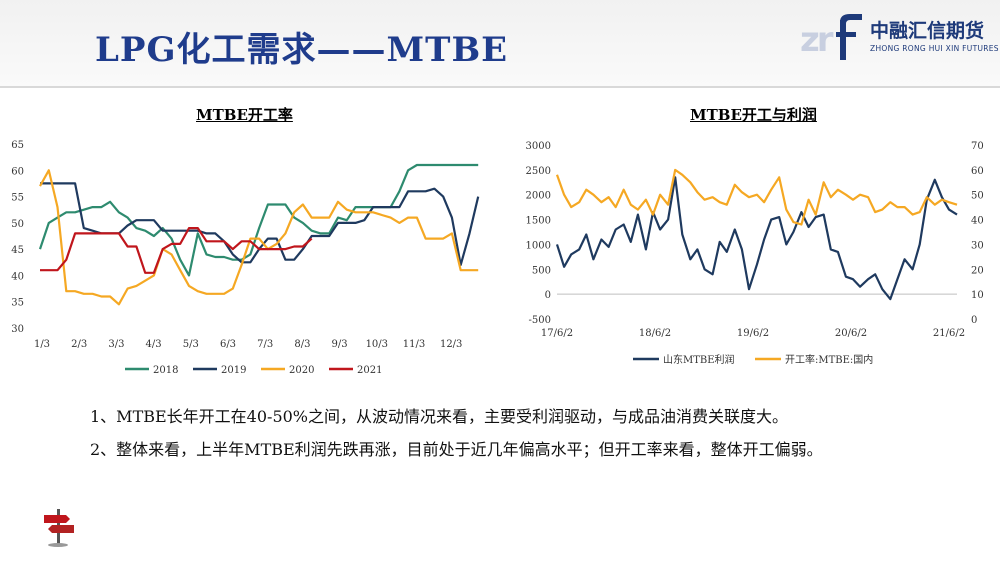 This screenshot has height=562, width=1000. What do you see at coordinates (369, 370) in the screenshot?
I see `legend-label-2021: 2021` at bounding box center [369, 370].